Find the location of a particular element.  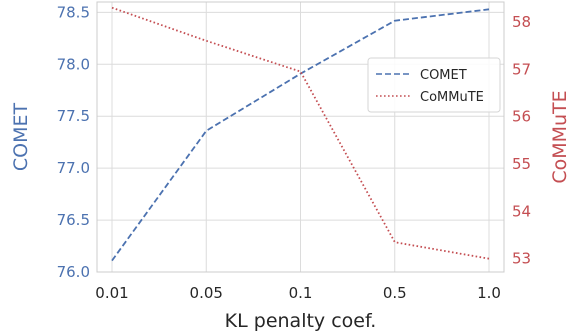

y-left-tick-label: 77.0 is located at coordinates (73, 168).